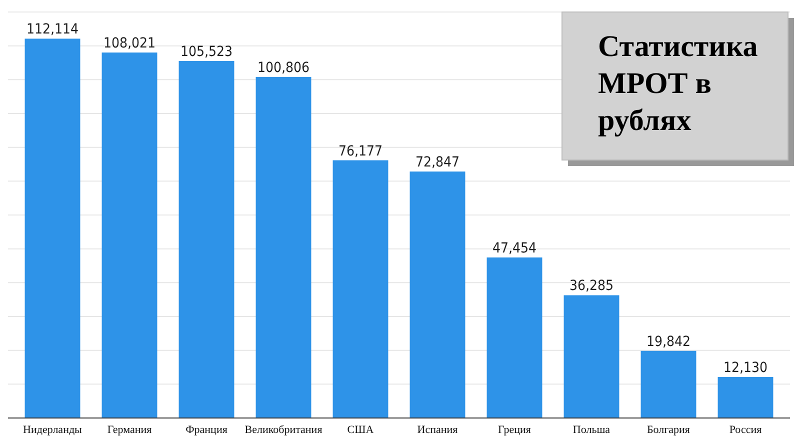 This screenshot has height=437, width=797. Describe the element at coordinates (207, 430) in the screenshot. I see `x-tick-label: Франция` at that location.